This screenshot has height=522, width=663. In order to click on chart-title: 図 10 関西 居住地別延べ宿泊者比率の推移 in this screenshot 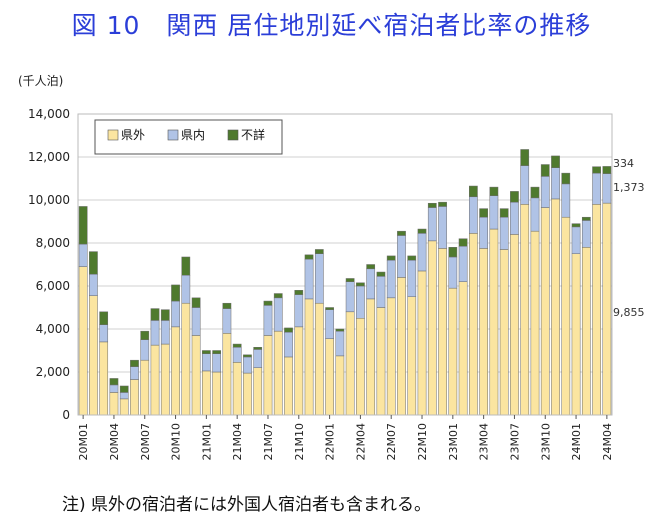, I will do `click(331, 25)`.